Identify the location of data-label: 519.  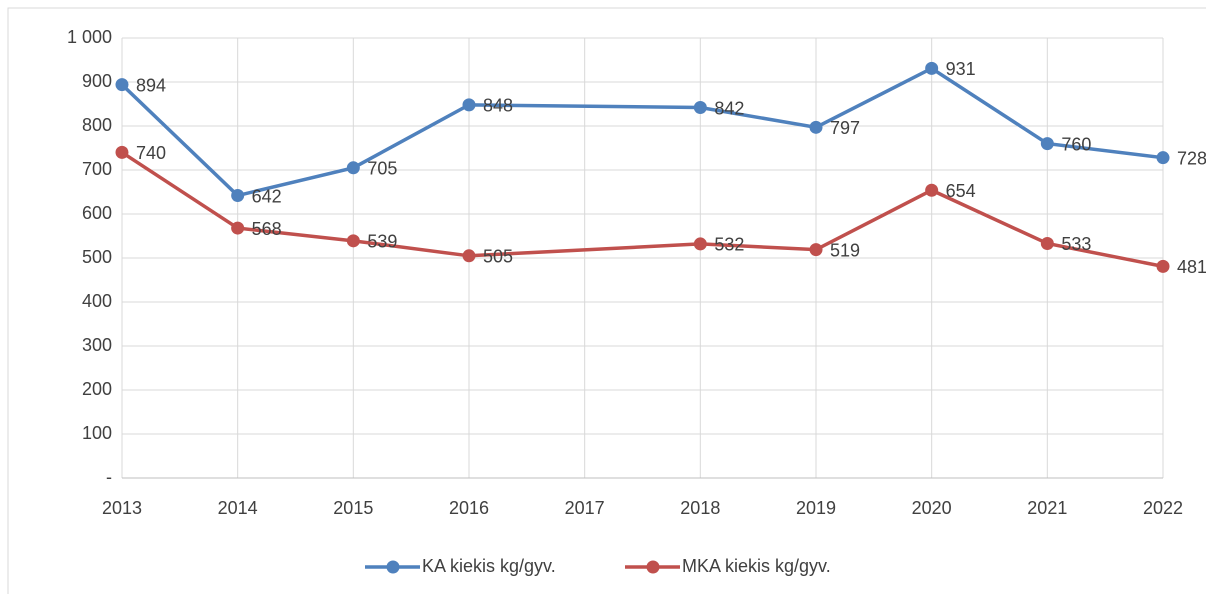
(845, 250).